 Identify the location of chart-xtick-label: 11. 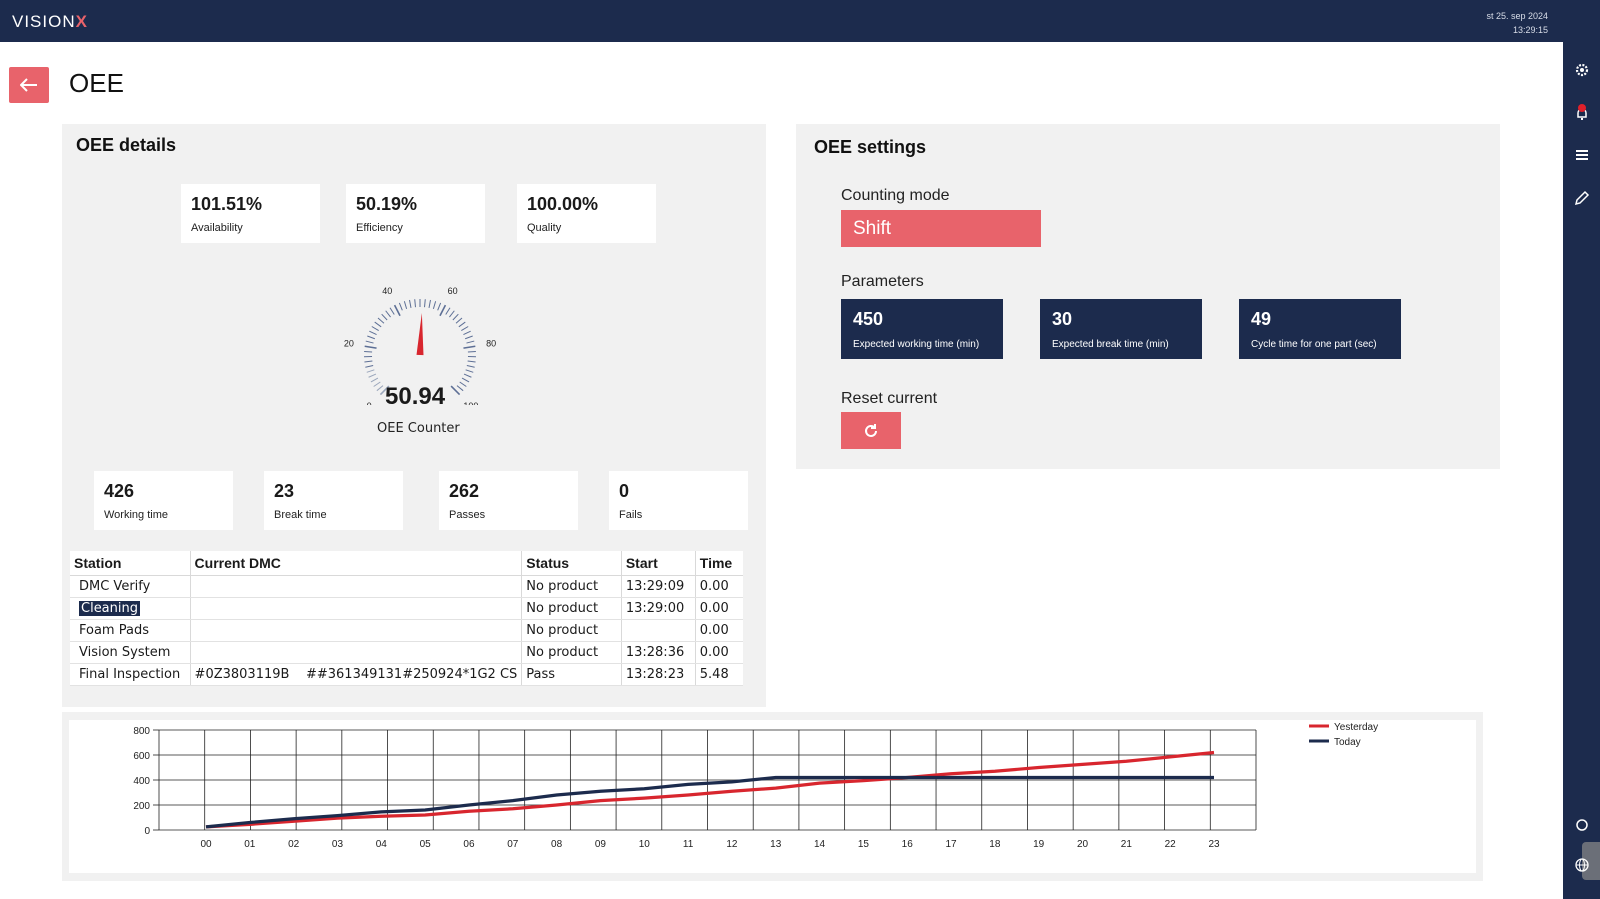
(688, 844).